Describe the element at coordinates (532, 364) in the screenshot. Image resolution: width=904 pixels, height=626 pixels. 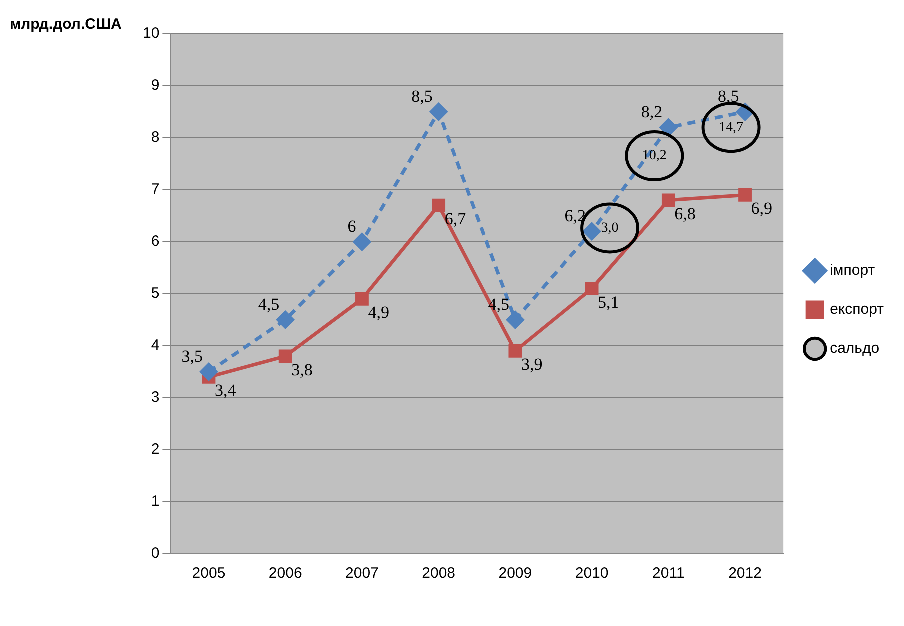
I see `data-label: 3,9` at that location.